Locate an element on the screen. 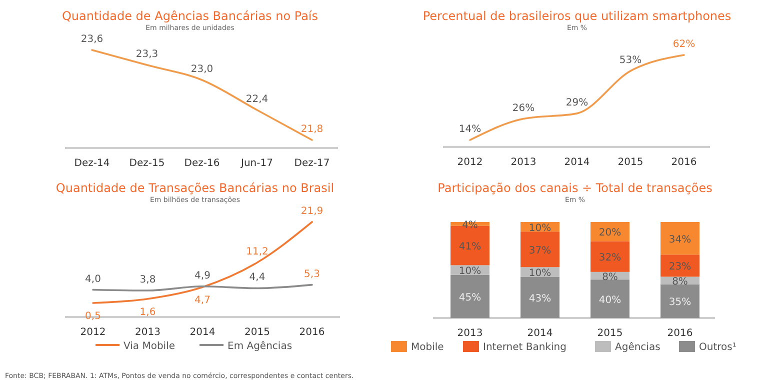 Image resolution: width=779 pixels, height=383 pixels. chart-title: Participação dos canais ÷ Total de transações is located at coordinates (575, 188).